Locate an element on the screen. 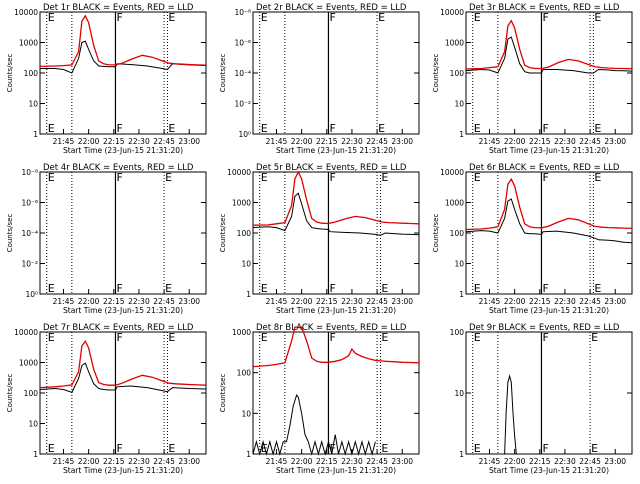 The width and height of the screenshot is (640, 484). panel-title: Det 6r BLACK = Events, RED = LLD is located at coordinates (544, 168).